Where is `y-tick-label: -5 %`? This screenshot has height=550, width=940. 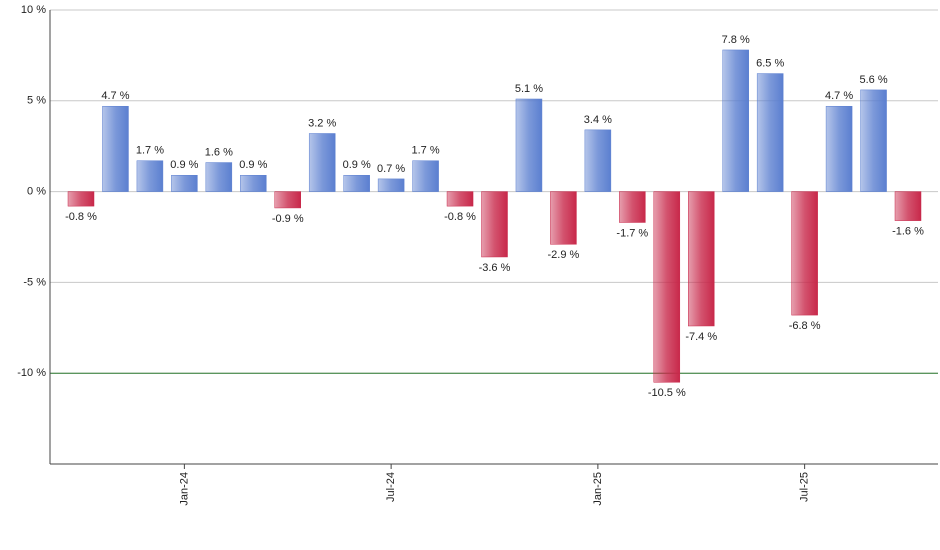
y-tick-label: -5 % is located at coordinates (34, 282).